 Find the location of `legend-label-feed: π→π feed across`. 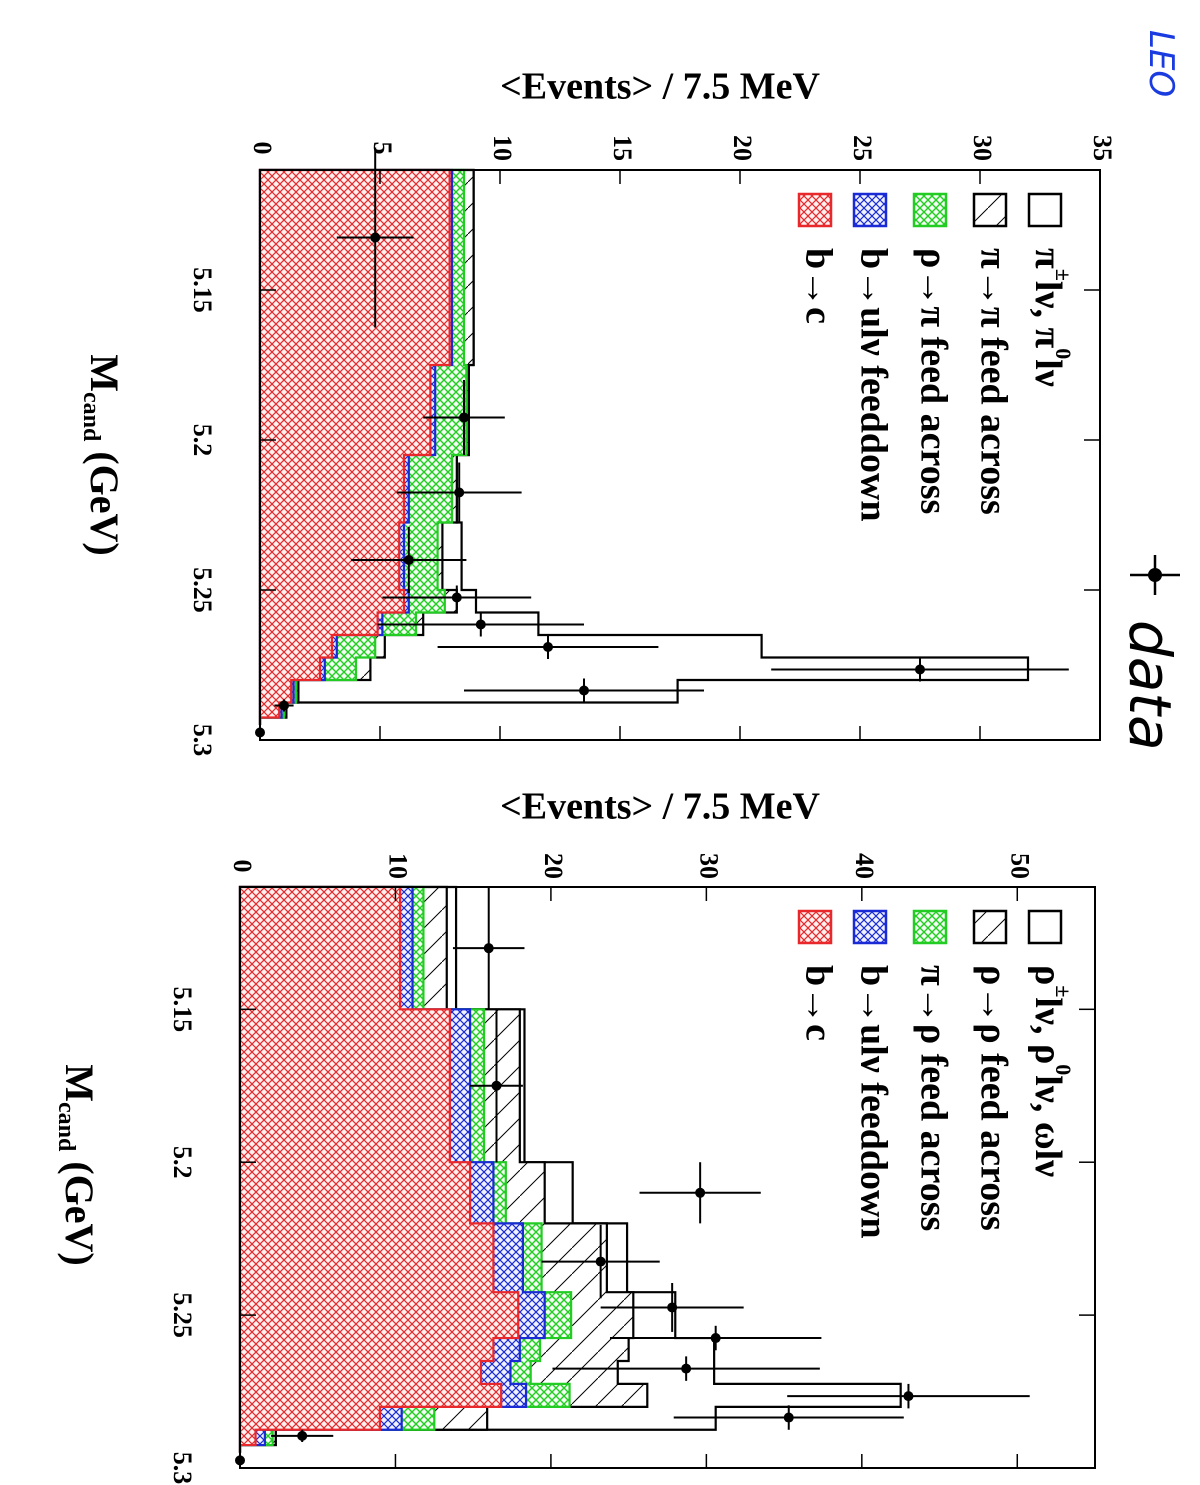

legend-label-feed: π→π feed across is located at coordinates (993, 381).